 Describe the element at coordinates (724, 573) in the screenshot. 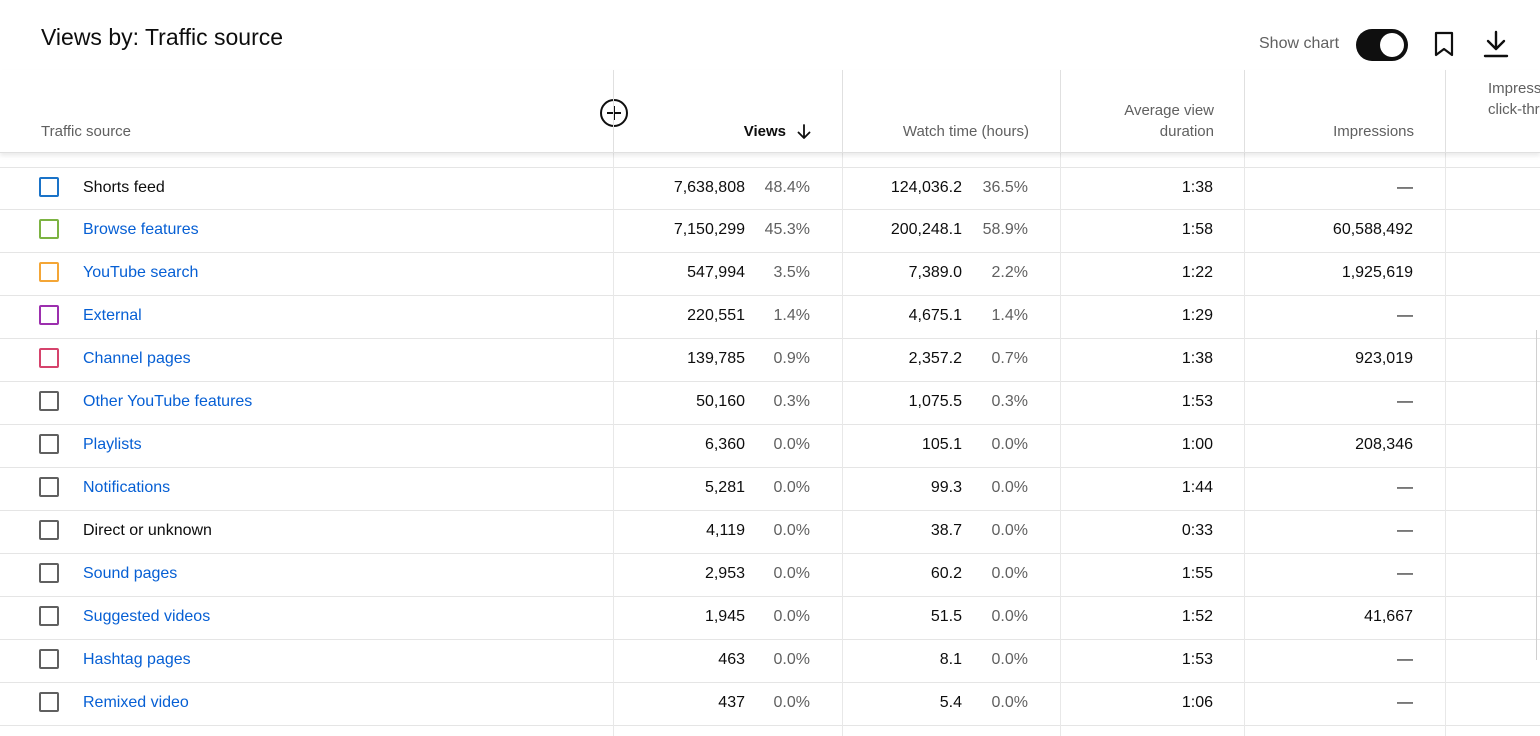

I see `views-value: 2,953` at that location.